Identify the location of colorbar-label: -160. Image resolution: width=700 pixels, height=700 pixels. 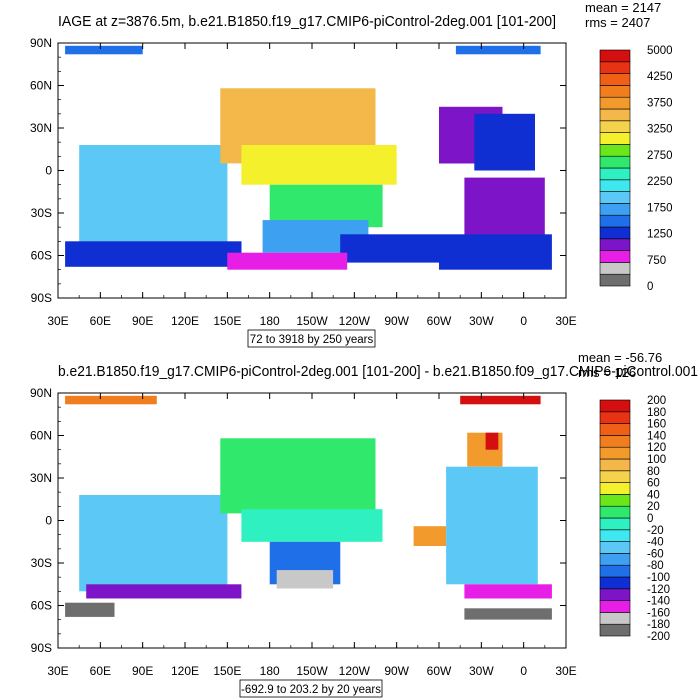
(658, 613).